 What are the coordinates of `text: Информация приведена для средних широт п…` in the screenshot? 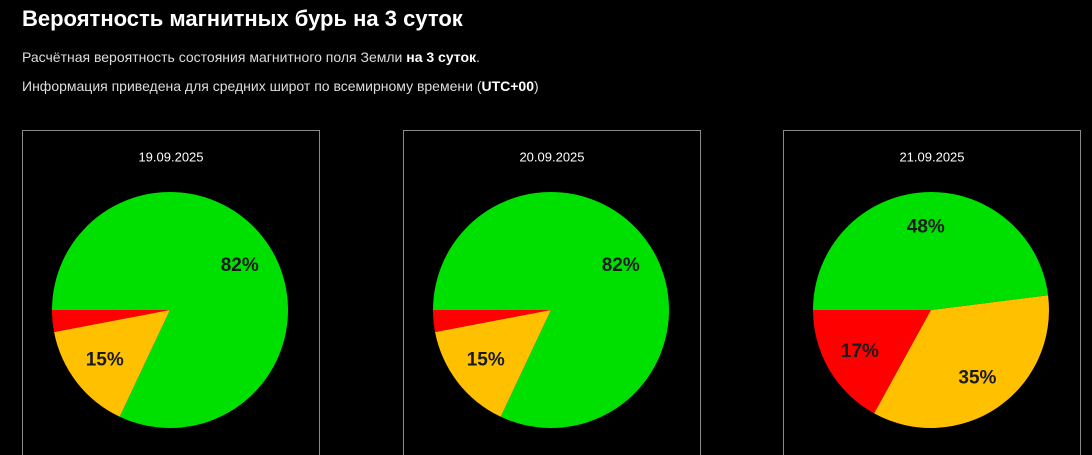 It's located at (252, 86).